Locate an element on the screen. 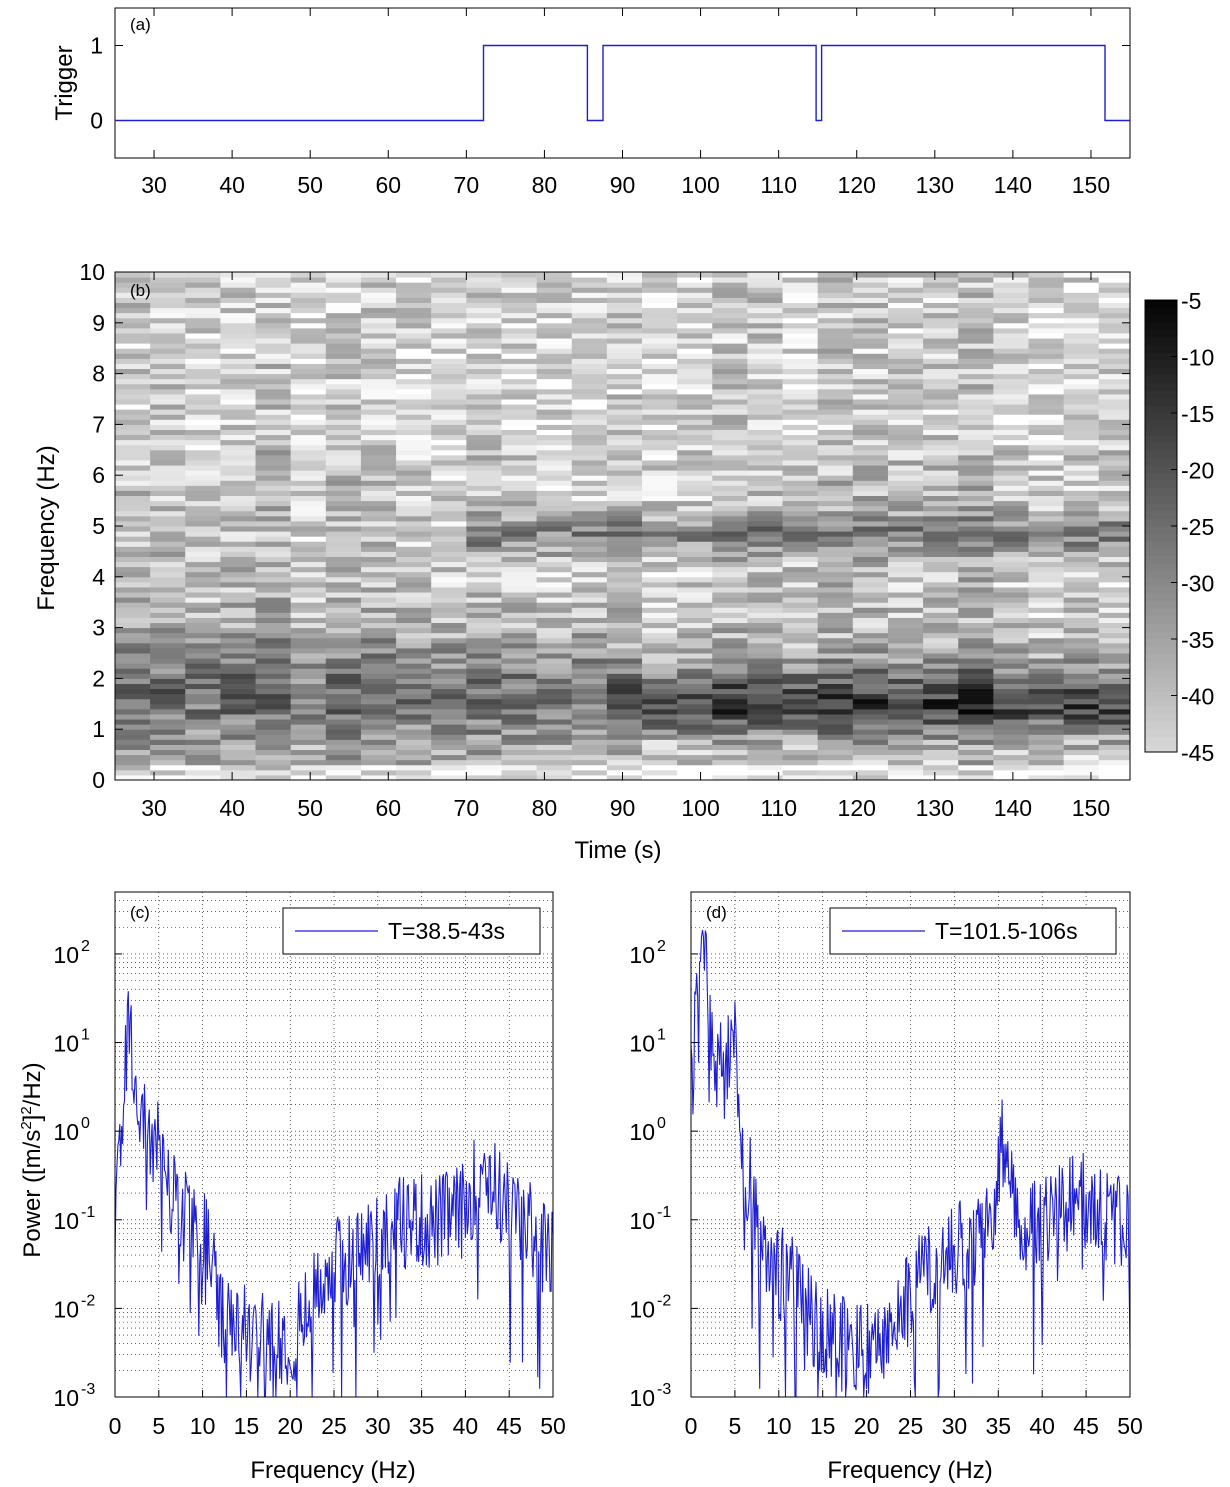  panel-c-xtick-label: 20 is located at coordinates (290, 1426).